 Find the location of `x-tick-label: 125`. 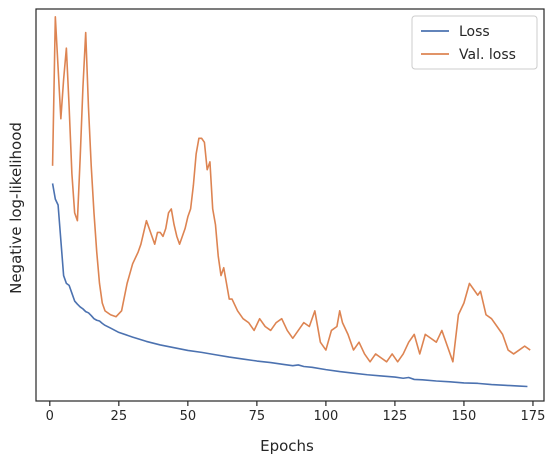

x-tick-label: 125 is located at coordinates (394, 416).